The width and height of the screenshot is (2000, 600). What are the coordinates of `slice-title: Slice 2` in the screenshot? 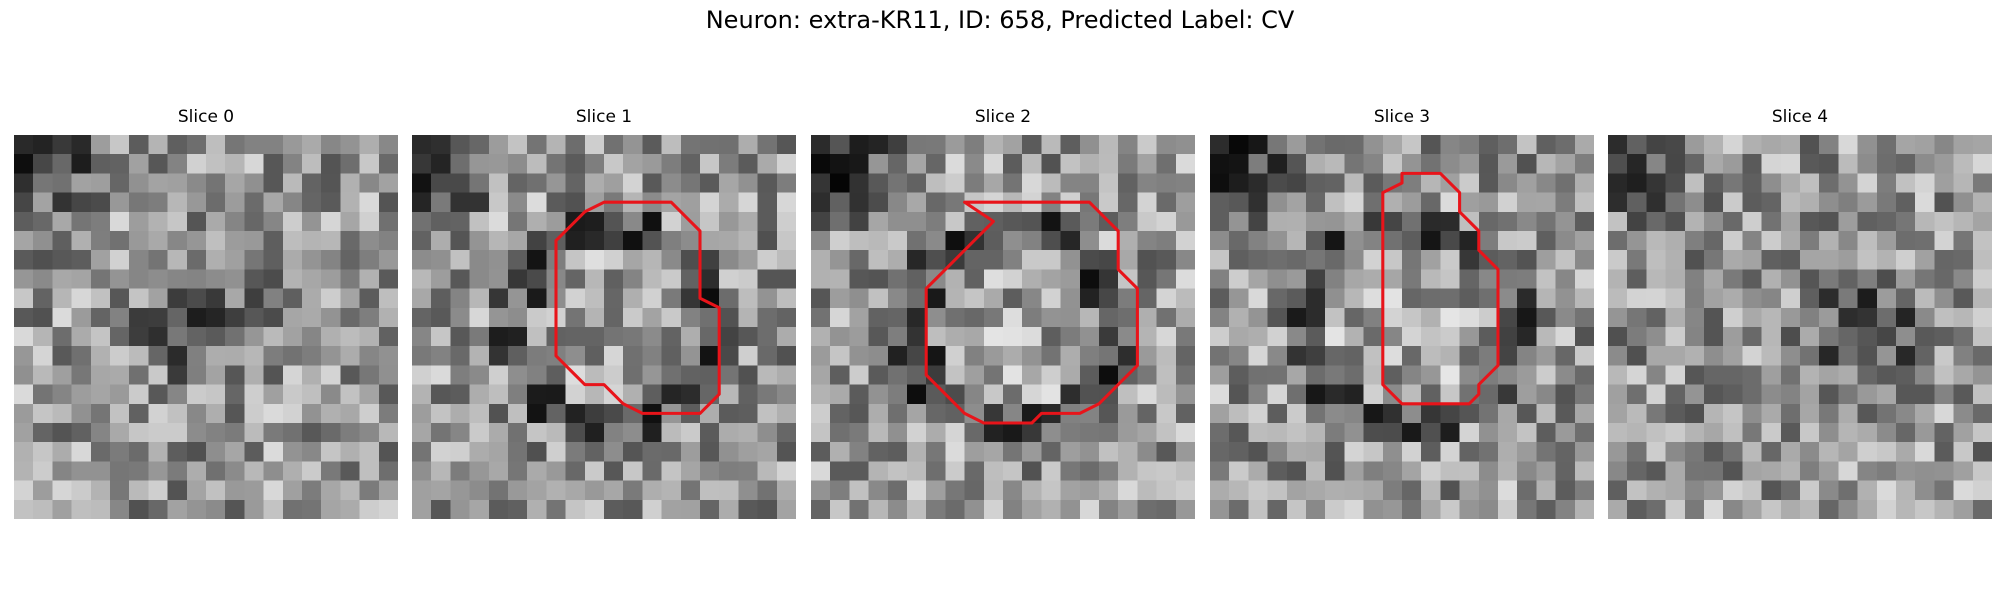 It's located at (1003, 117).